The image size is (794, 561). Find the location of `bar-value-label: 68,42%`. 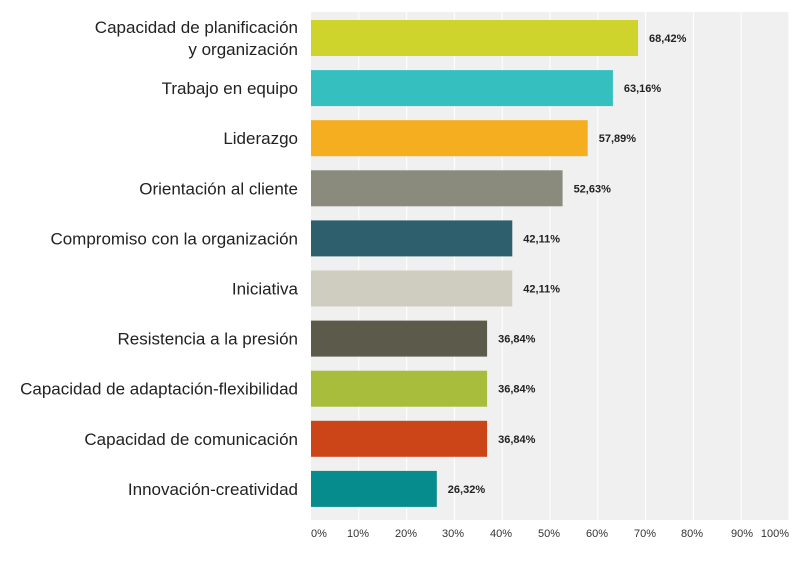

bar-value-label: 68,42% is located at coordinates (668, 39).